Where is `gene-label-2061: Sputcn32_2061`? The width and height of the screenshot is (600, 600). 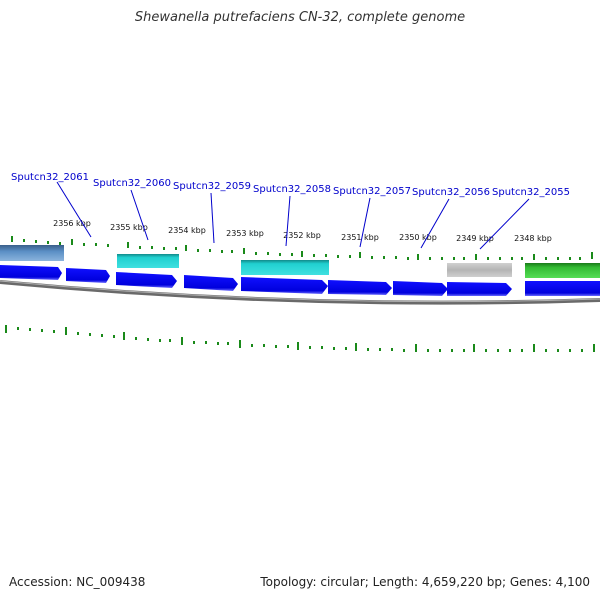
gene-label-2061: Sputcn32_2061 is located at coordinates (50, 177).